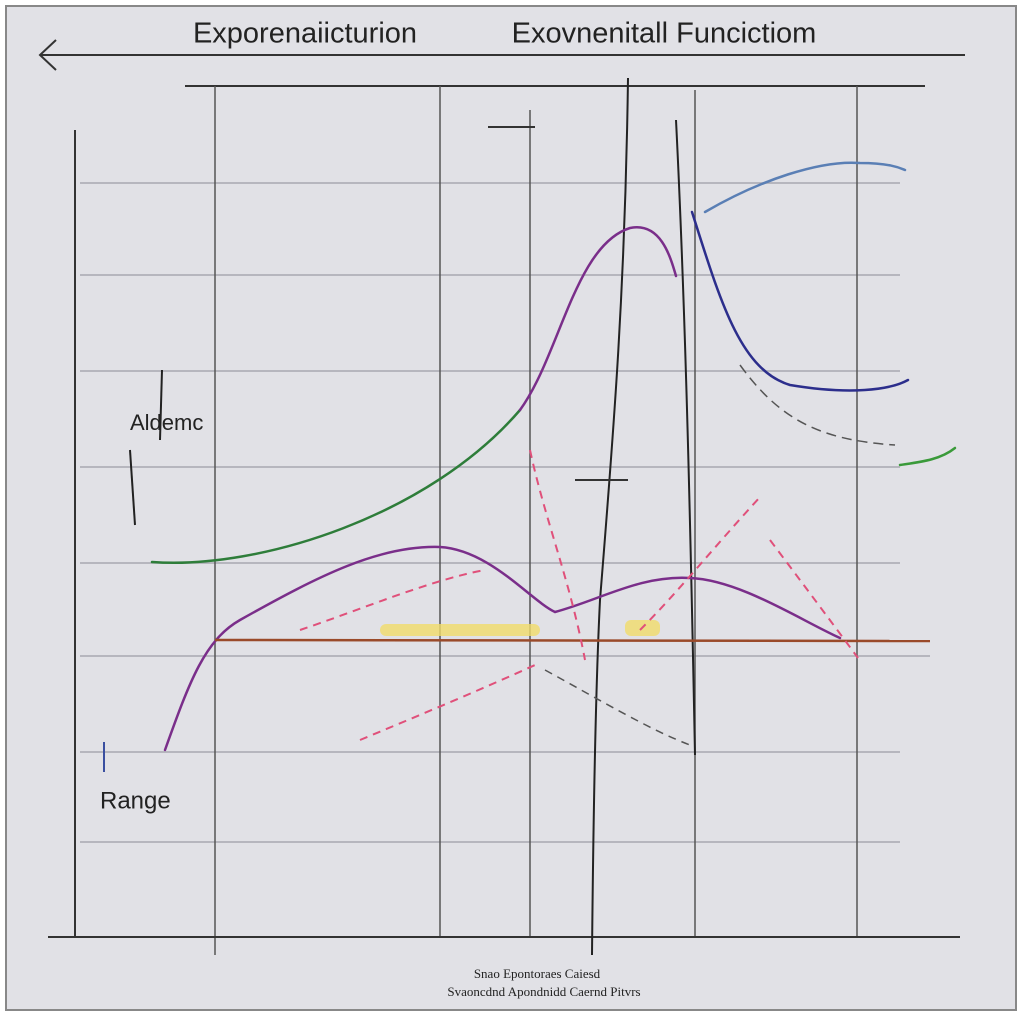 Image resolution: width=1024 pixels, height=1024 pixels. What do you see at coordinates (537, 973) in the screenshot?
I see `footer-line: Snao Epontoraes Caiesd` at bounding box center [537, 973].